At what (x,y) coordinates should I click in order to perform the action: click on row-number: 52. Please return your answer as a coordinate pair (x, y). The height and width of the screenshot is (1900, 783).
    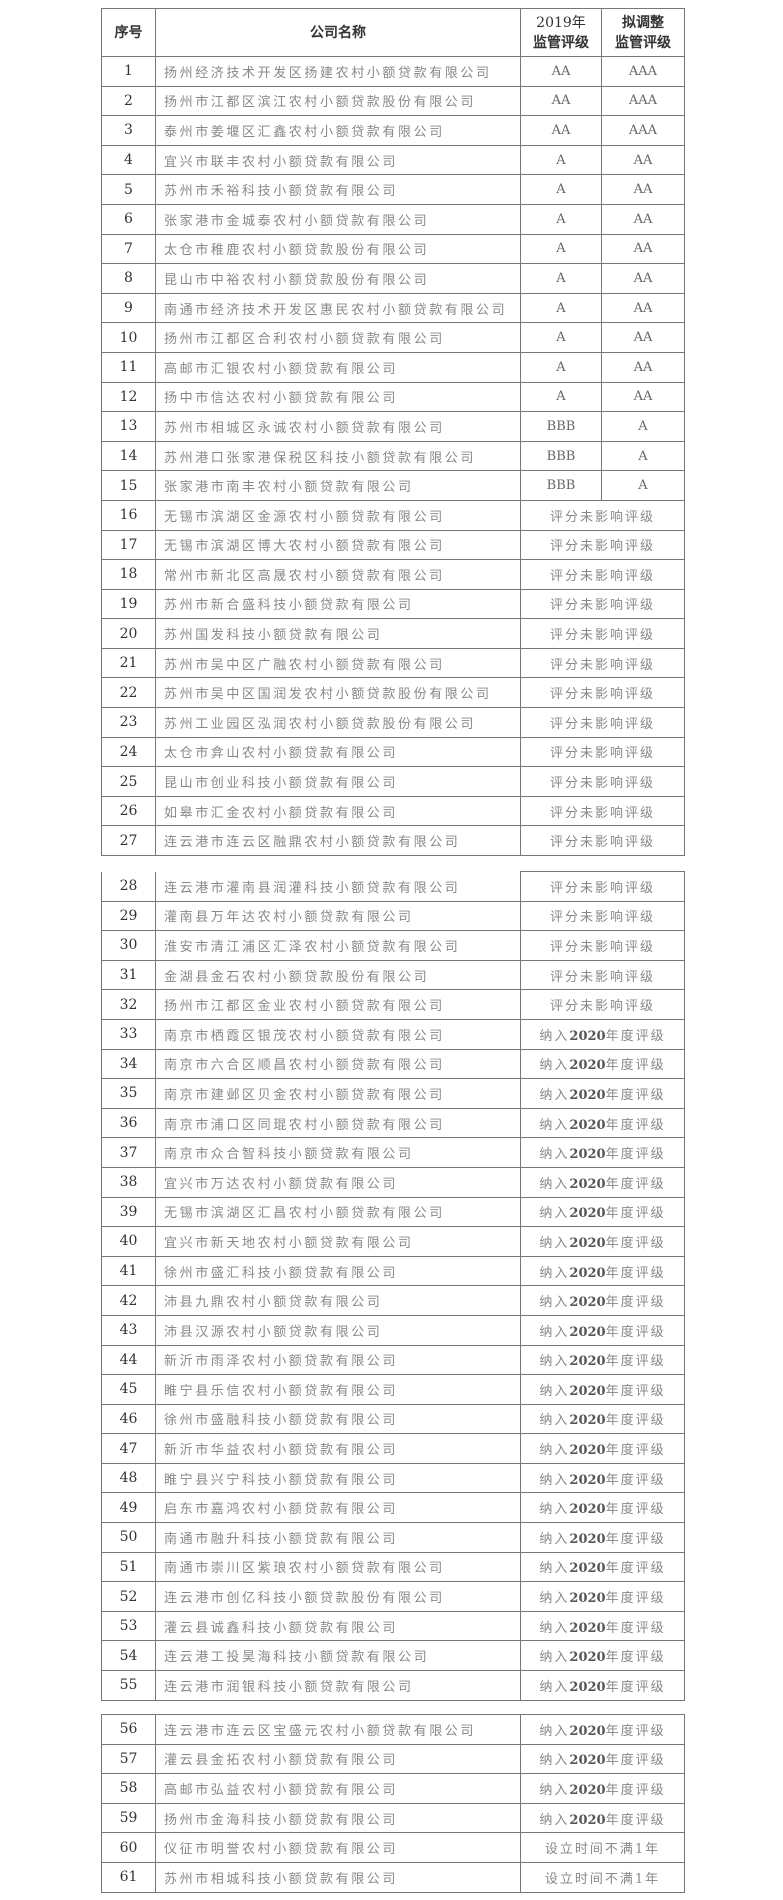
    Looking at the image, I should click on (128, 1596).